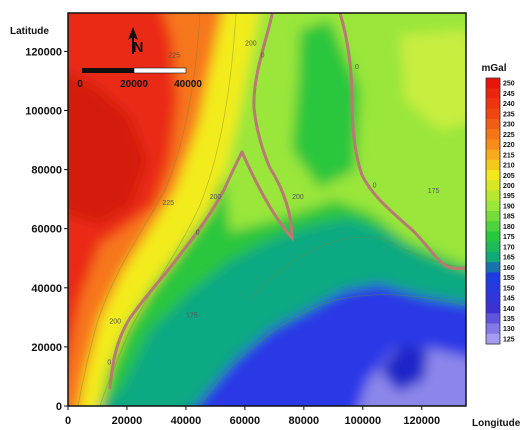  Describe the element at coordinates (509, 329) in the screenshot. I see `colorbar-label: 130` at that location.